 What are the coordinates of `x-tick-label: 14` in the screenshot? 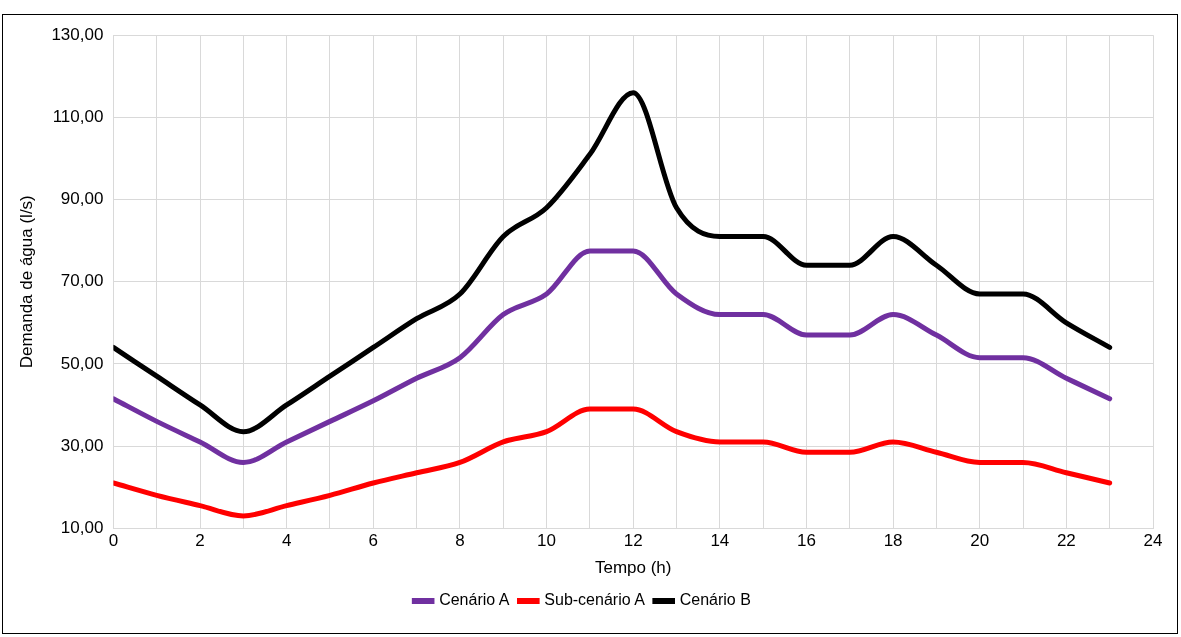 It's located at (720, 541).